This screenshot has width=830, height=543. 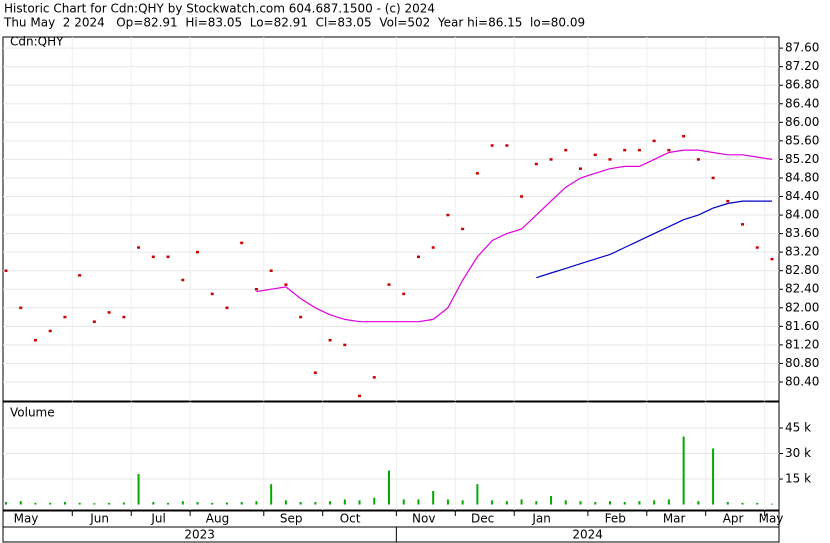 I want to click on moving-average, so click(x=654, y=239).